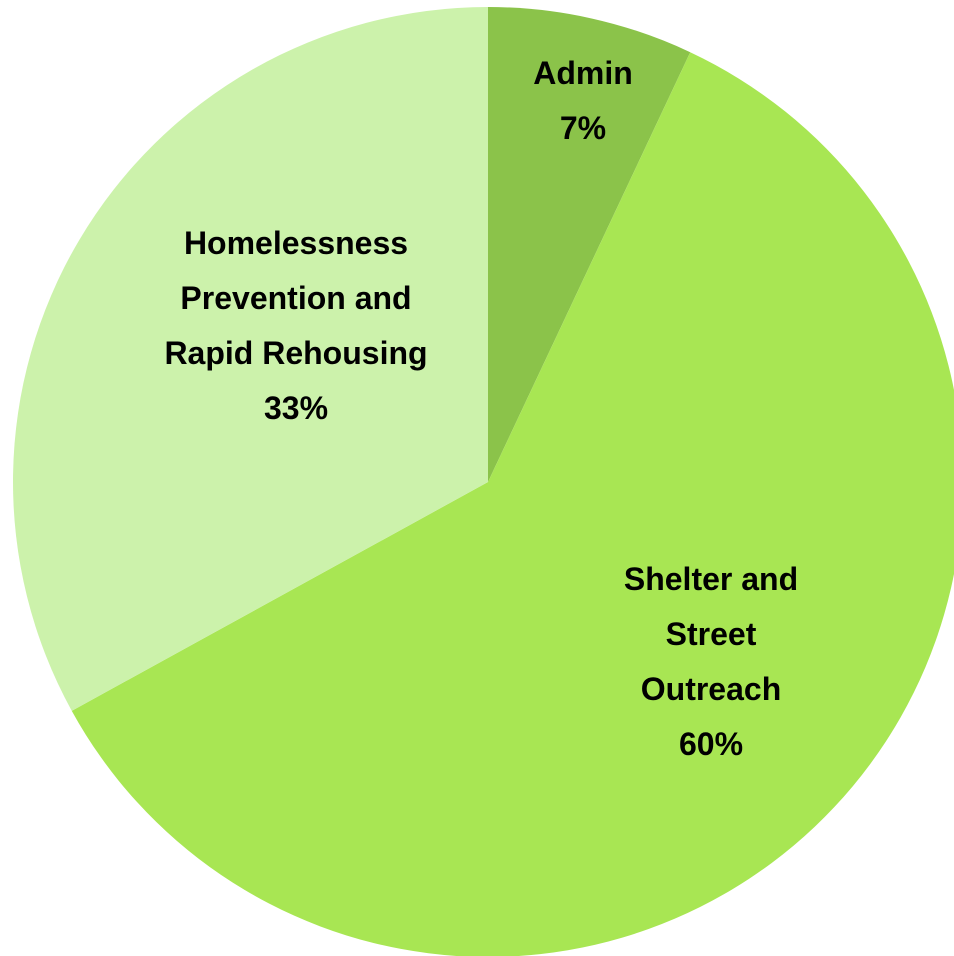 The image size is (954, 956). What do you see at coordinates (583, 73) in the screenshot?
I see `slice-name-line: Admin` at bounding box center [583, 73].